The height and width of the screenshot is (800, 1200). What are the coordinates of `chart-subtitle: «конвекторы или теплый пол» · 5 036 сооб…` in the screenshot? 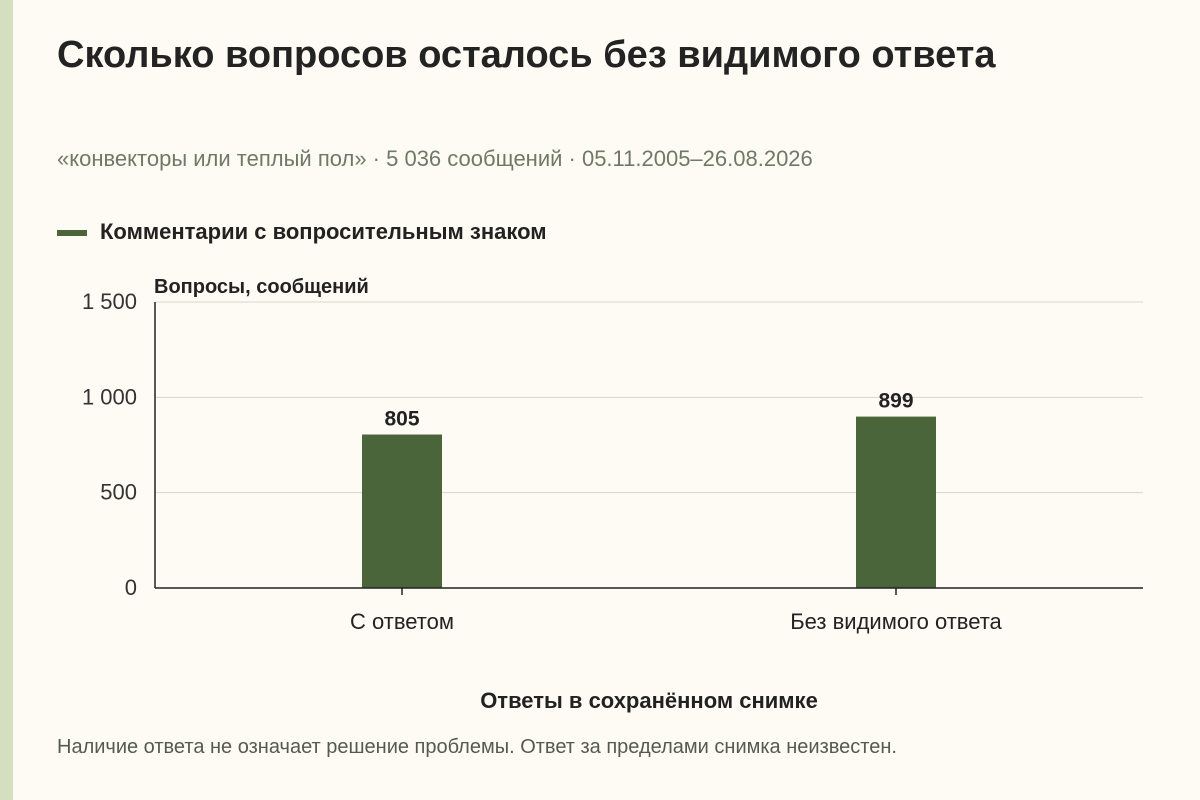 It's located at (435, 158).